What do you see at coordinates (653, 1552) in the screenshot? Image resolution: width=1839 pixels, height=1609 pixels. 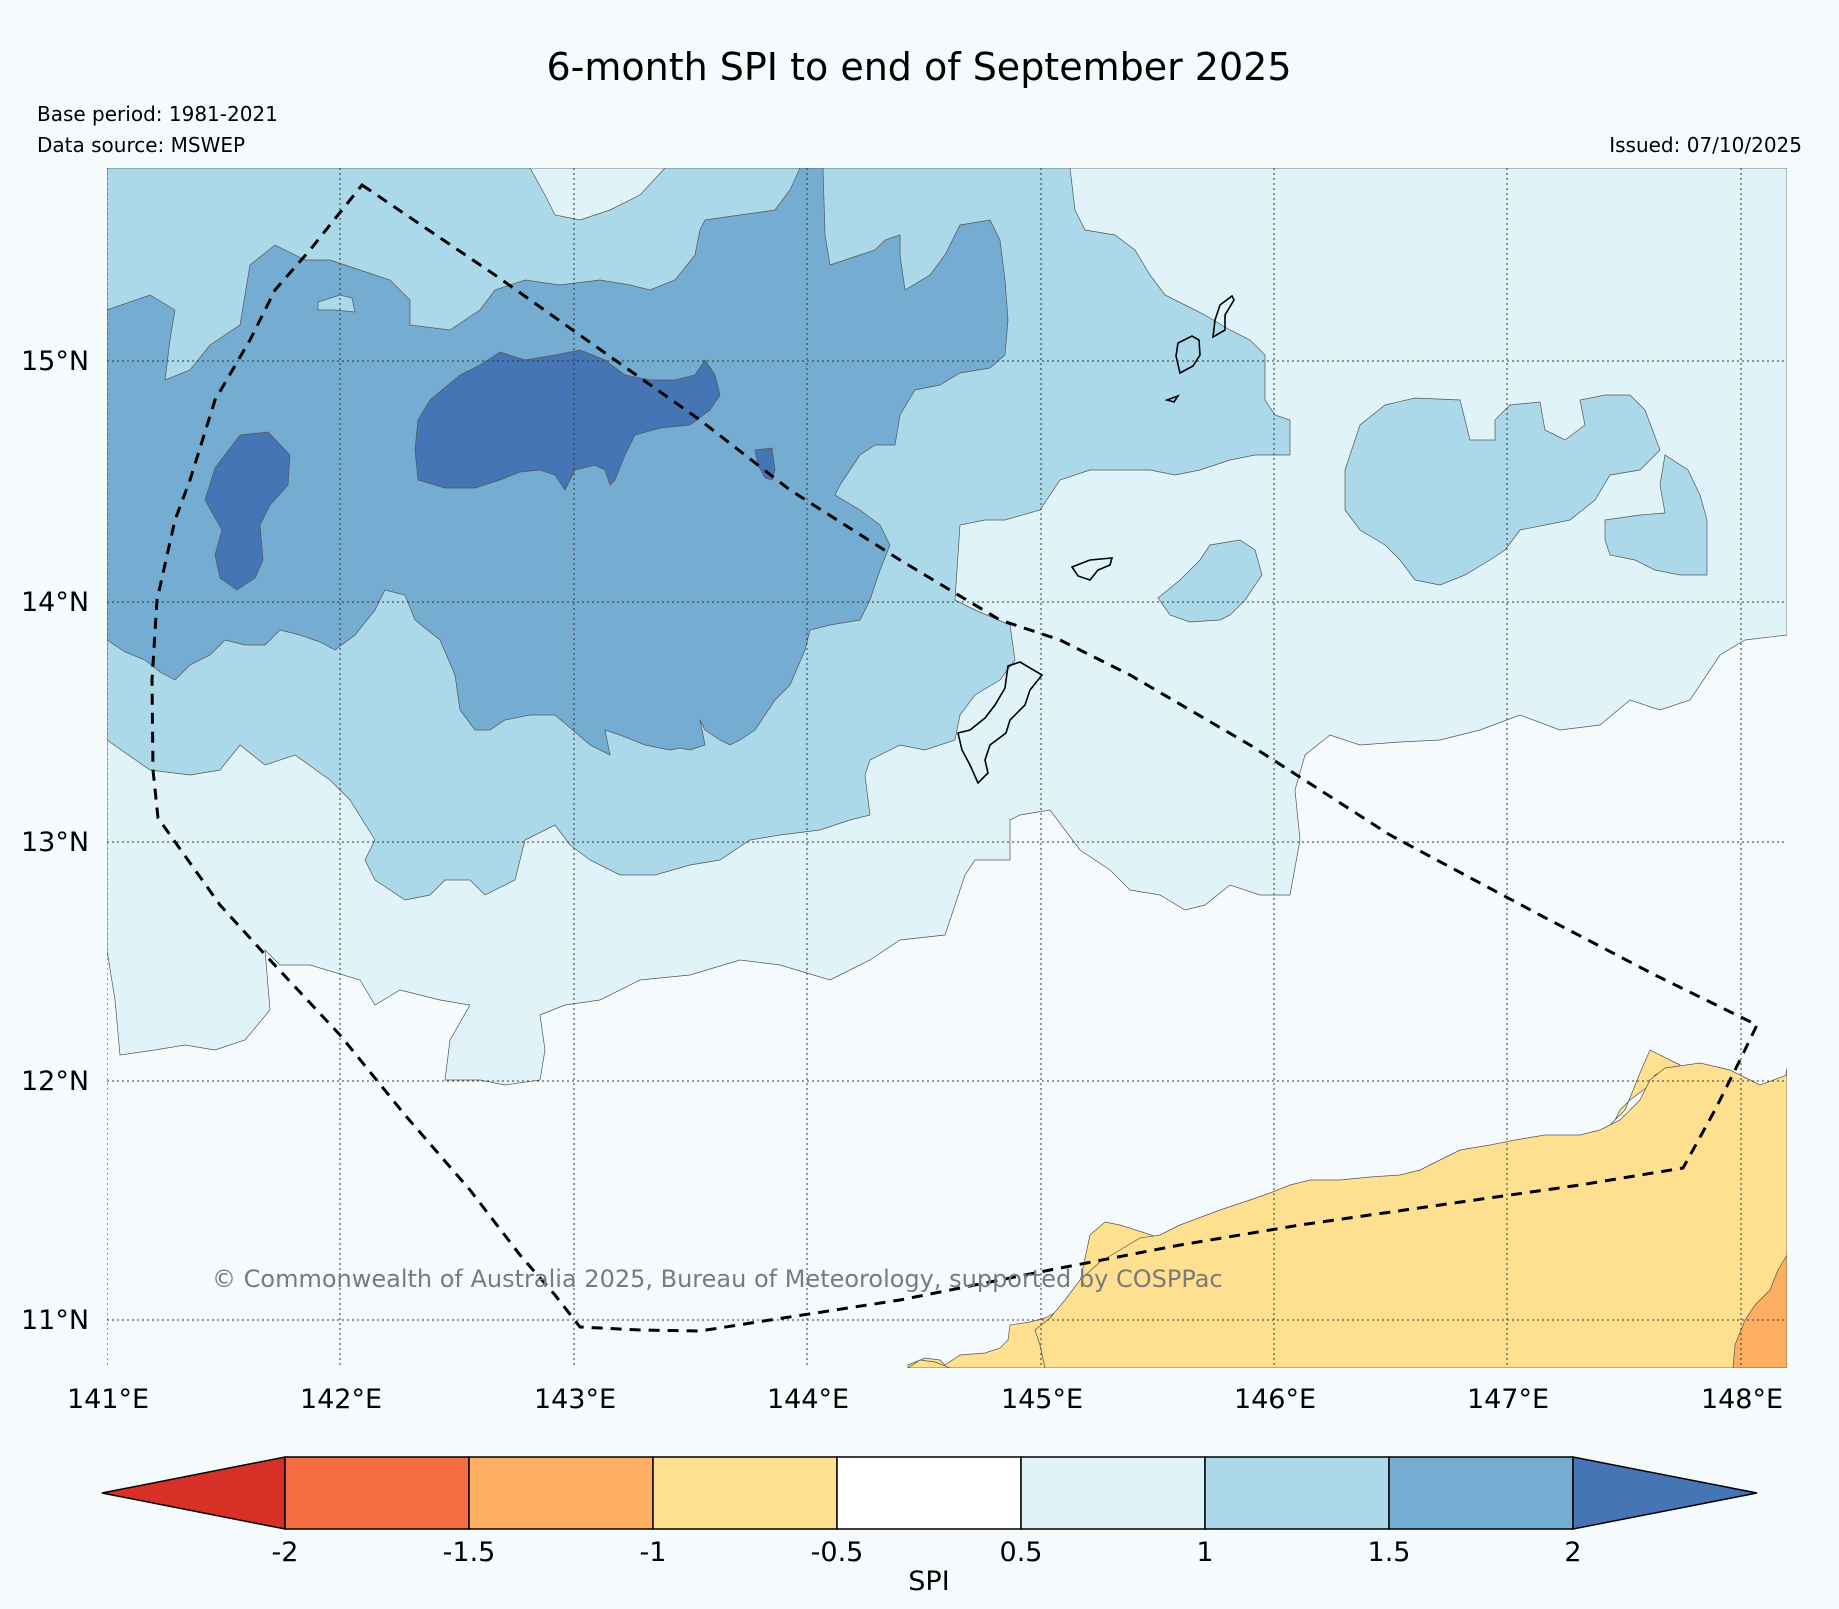 I see `colorbar-tick-label: -1` at bounding box center [653, 1552].